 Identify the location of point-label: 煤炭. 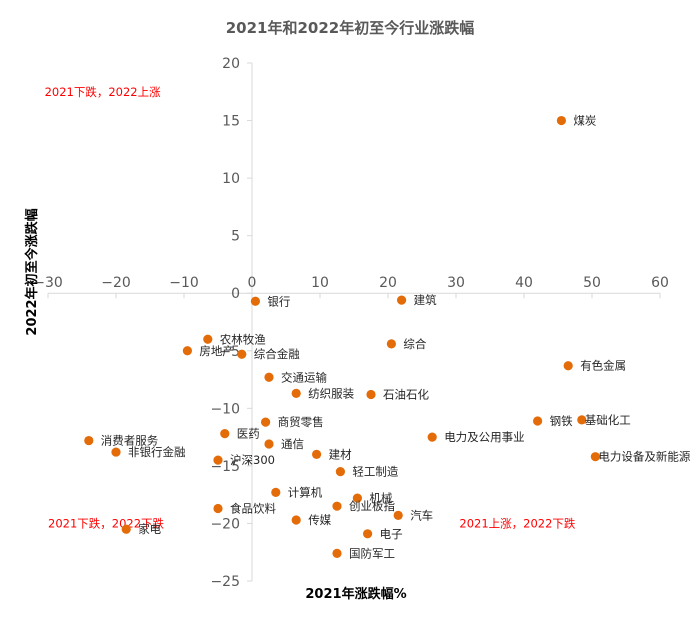
(584, 121).